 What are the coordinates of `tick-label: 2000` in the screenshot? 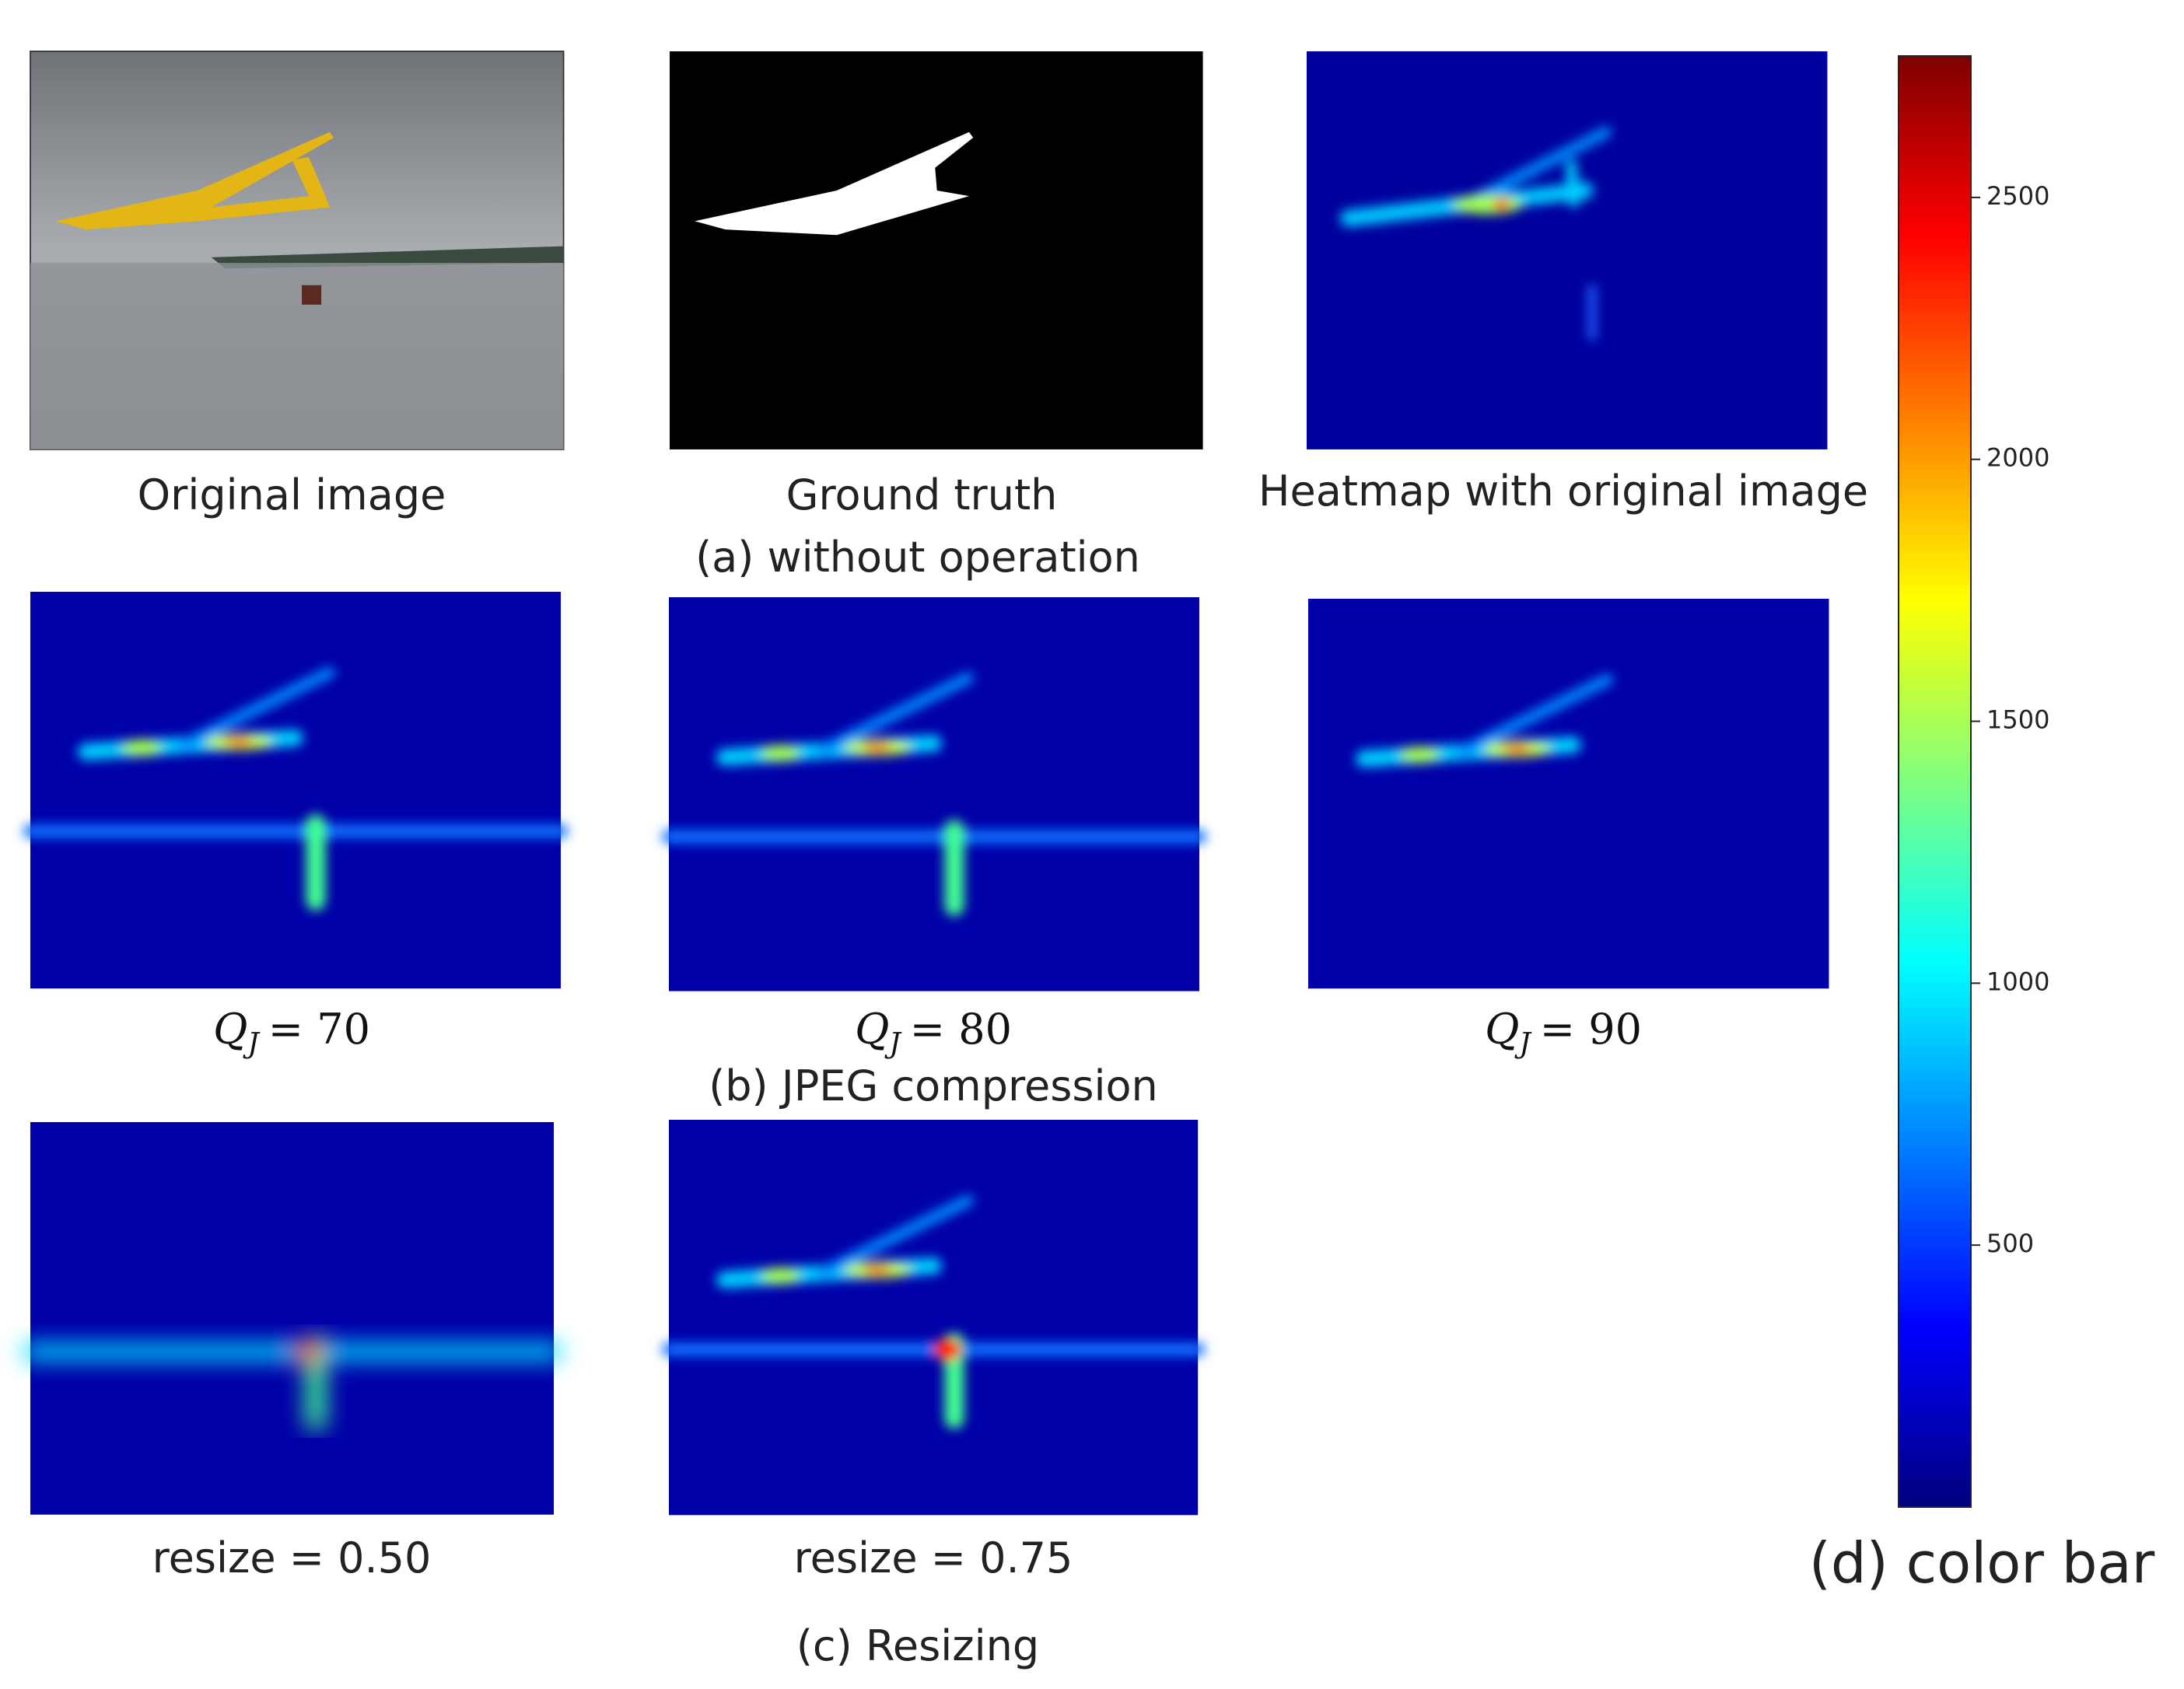 It's located at (2018, 458).